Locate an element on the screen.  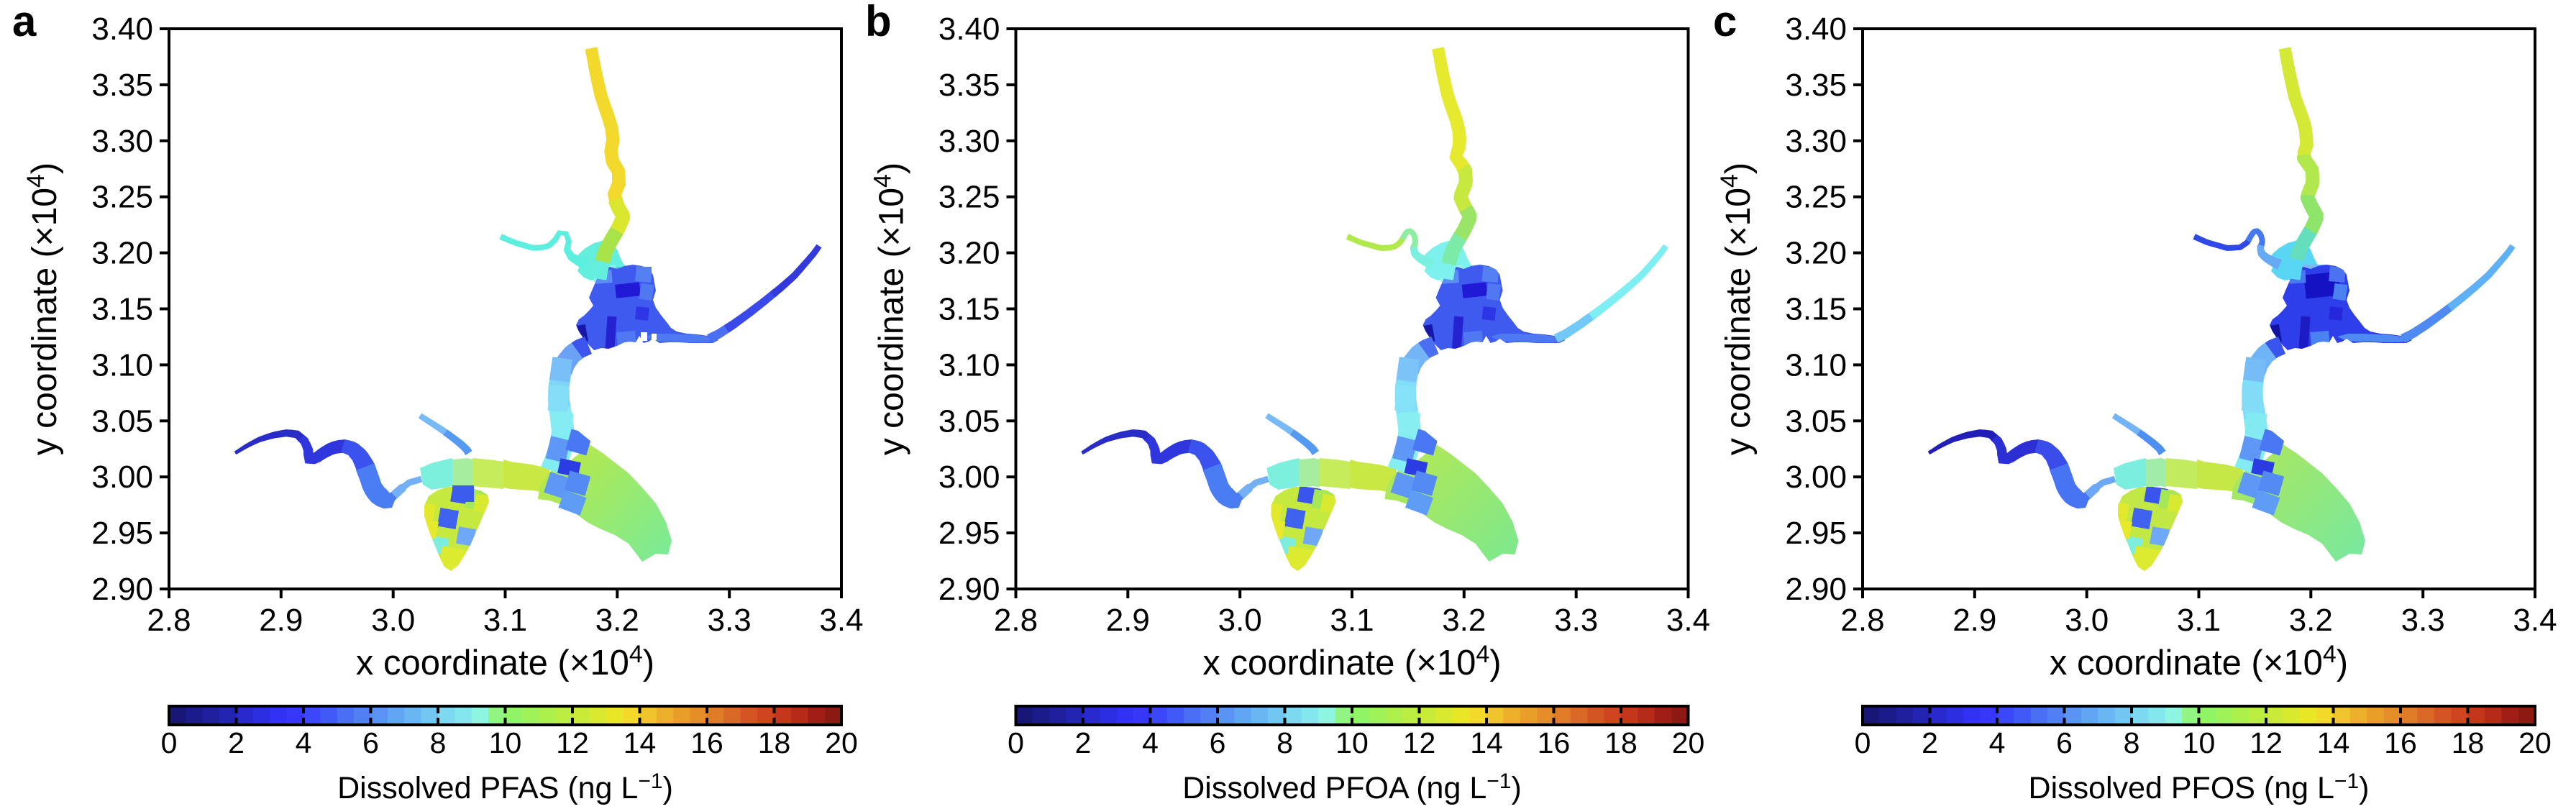
svg-text: Dissolved PFOA (ng L−1) is located at coordinates (1352, 787).